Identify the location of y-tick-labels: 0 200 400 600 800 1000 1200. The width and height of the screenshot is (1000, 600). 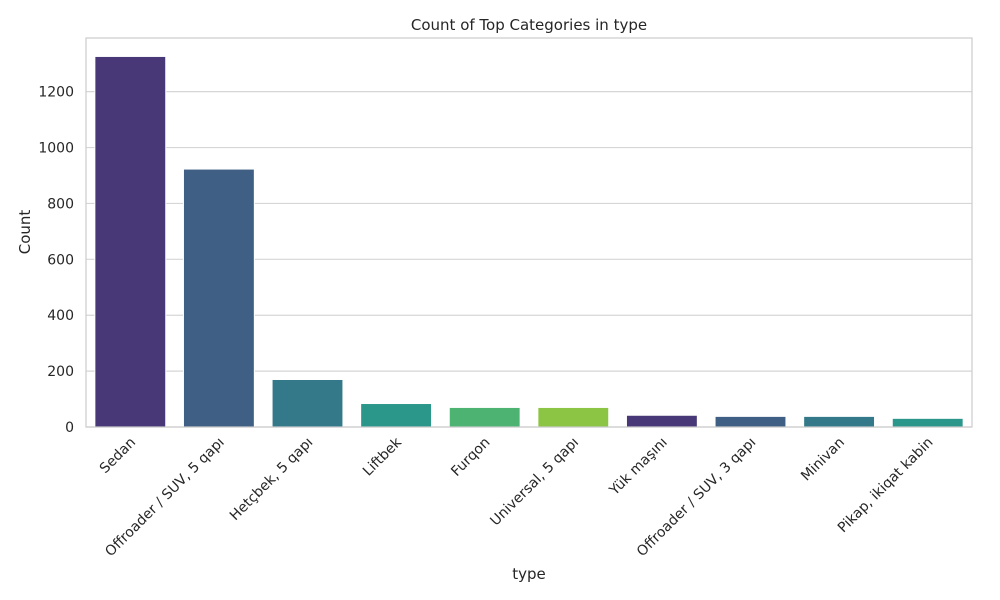
(56, 260).